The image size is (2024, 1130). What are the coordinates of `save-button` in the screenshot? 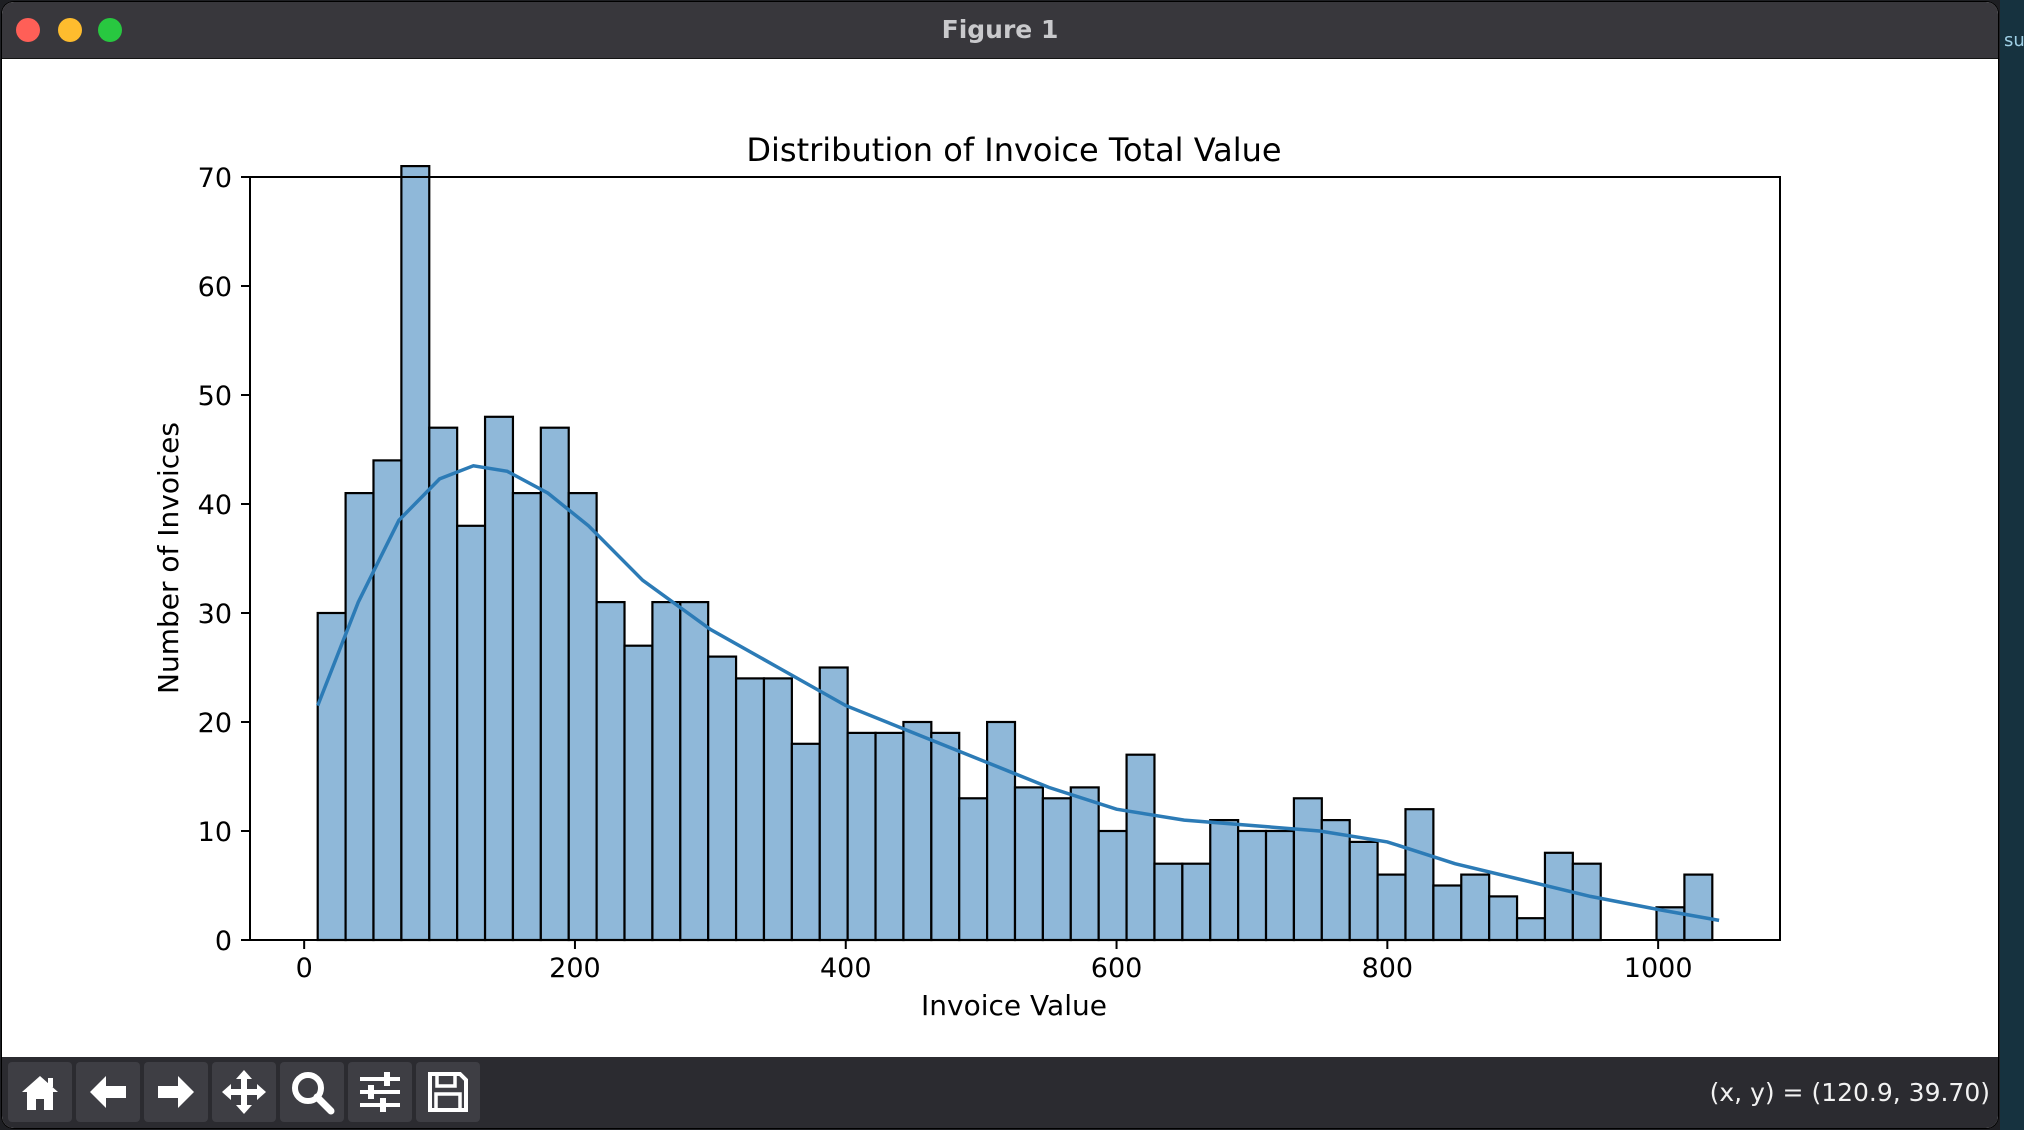 It's located at (448, 1092).